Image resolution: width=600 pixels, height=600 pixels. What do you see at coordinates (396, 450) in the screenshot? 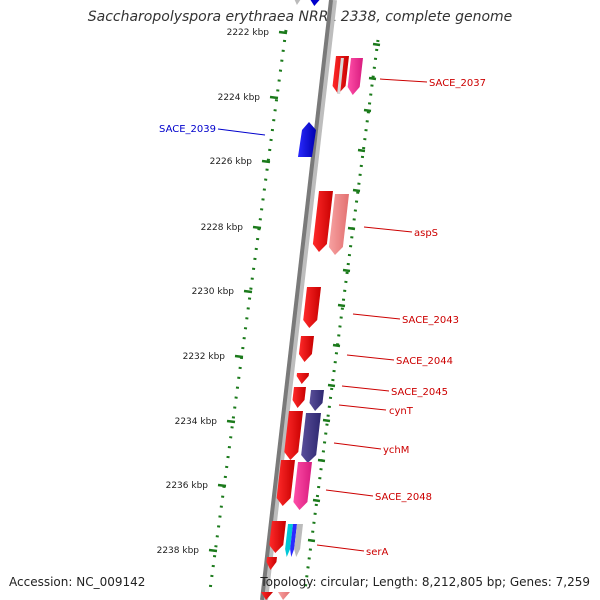
I see `gene-label-ychm: ychM` at bounding box center [396, 450].